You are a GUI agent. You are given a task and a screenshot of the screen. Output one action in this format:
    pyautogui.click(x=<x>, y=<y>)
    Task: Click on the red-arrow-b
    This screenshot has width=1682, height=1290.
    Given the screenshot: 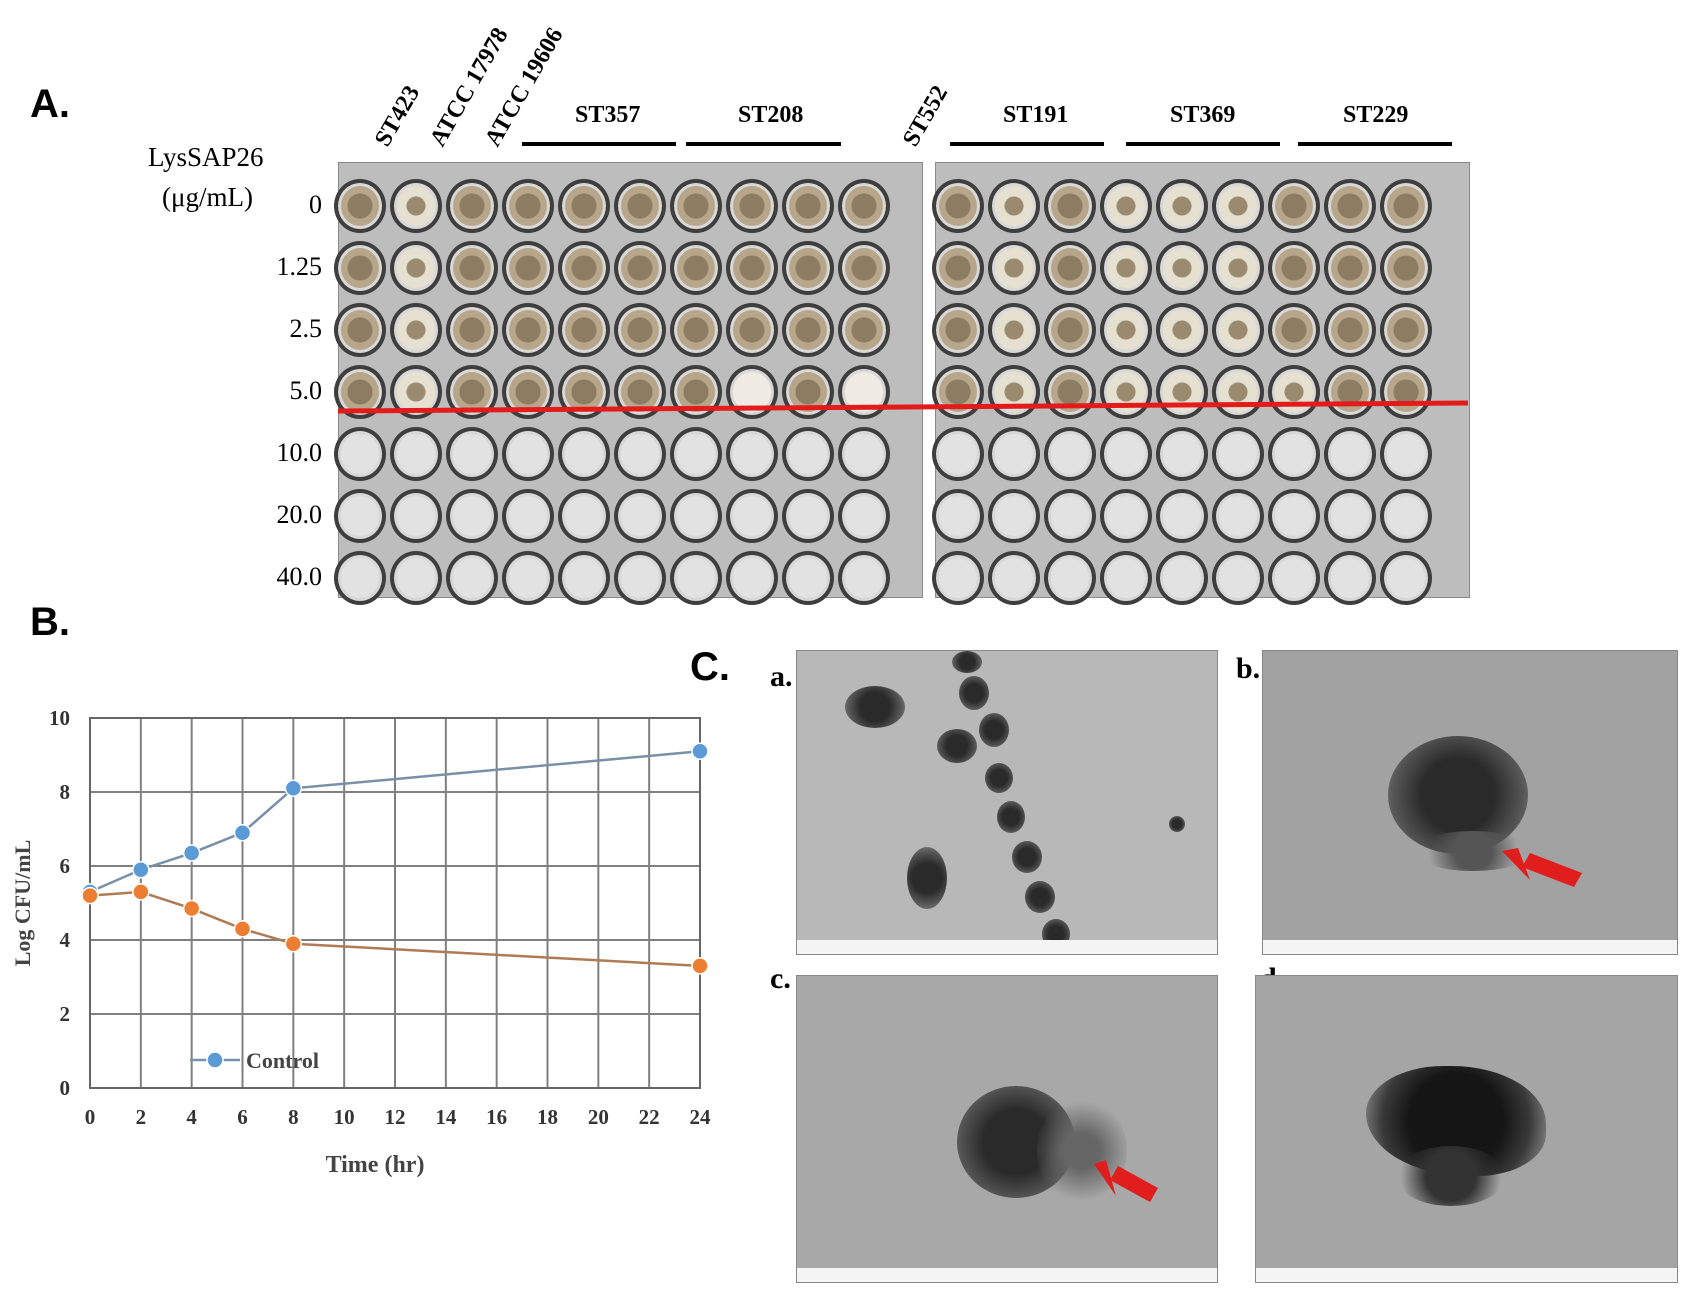 What is the action you would take?
    pyautogui.click(x=1542, y=867)
    